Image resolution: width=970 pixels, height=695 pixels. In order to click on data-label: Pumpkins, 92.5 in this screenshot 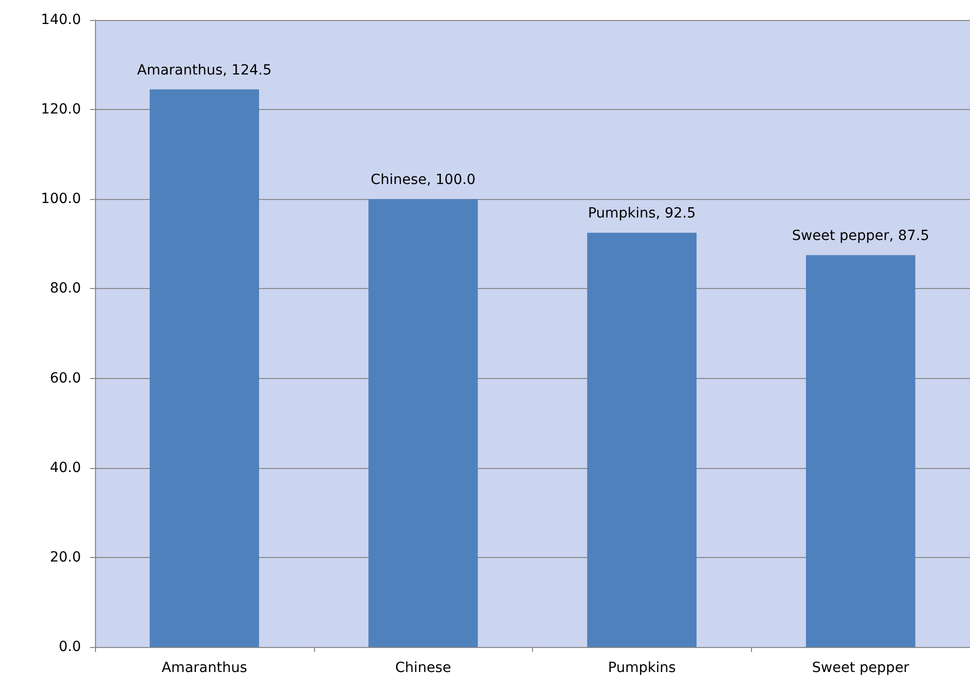, I will do `click(642, 214)`.